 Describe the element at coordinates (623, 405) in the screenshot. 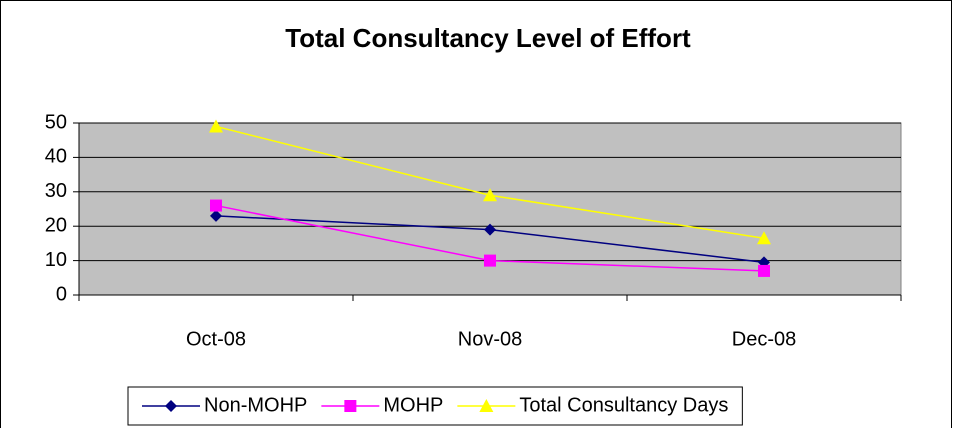

I see `legend-label: Total Consultancy Days` at that location.